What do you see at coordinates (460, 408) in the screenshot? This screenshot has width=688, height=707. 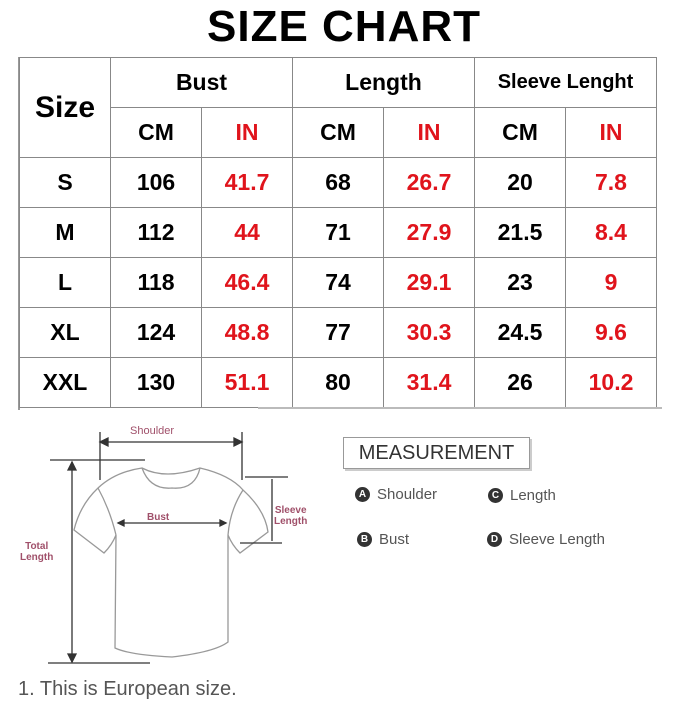 I see `table-bottom-border` at bounding box center [460, 408].